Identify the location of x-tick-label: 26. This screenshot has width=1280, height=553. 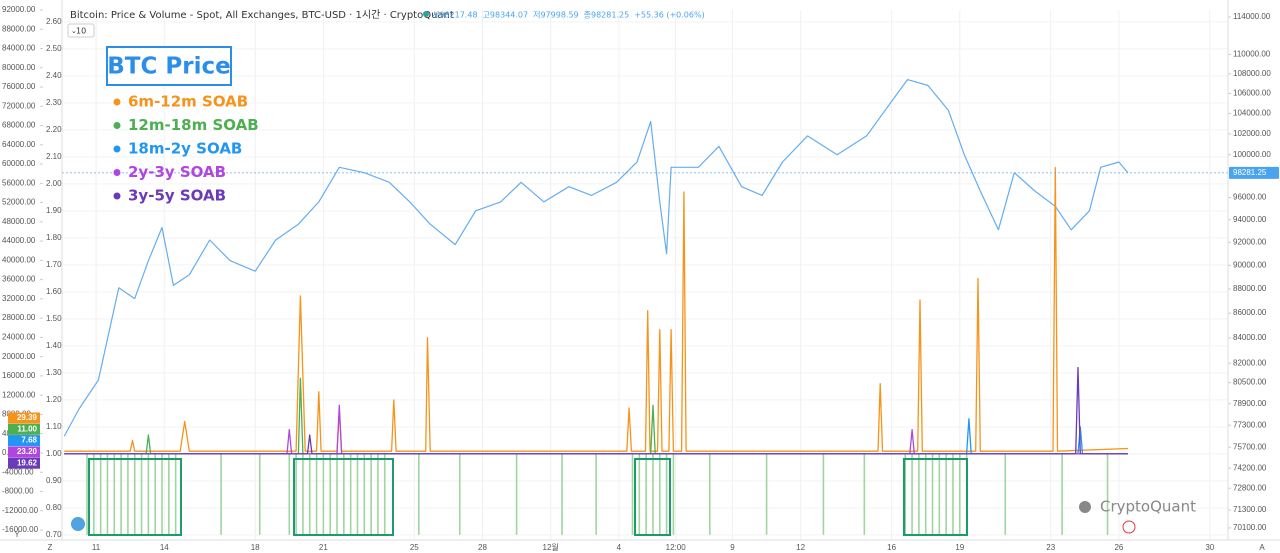
(1118, 547).